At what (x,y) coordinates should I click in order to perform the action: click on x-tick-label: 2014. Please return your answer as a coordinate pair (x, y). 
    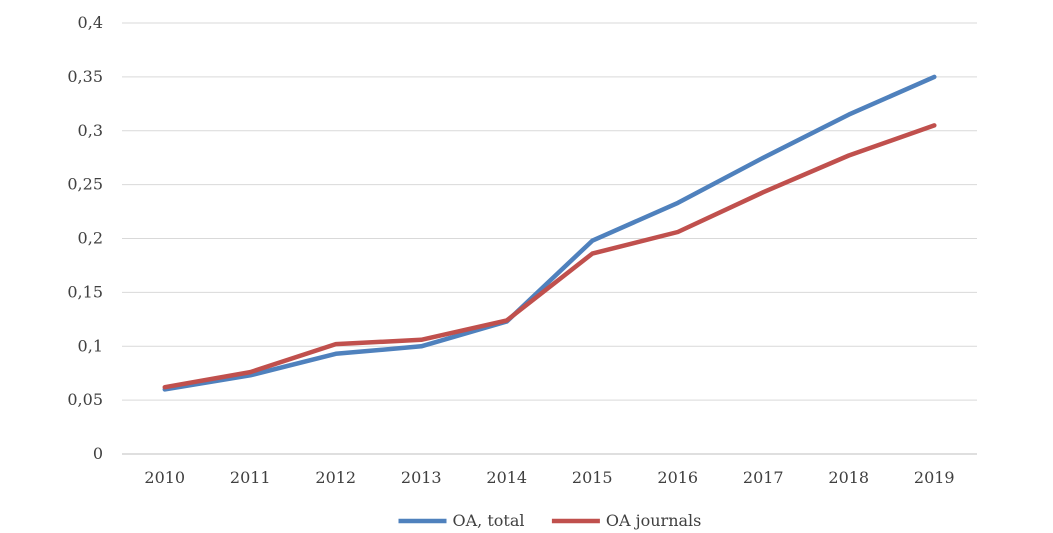
    Looking at the image, I should click on (506, 477).